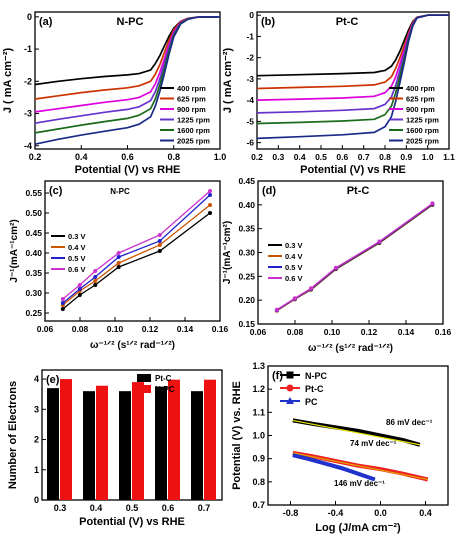 The height and width of the screenshot is (550, 460). What do you see at coordinates (250, 121) in the screenshot?
I see `y-tick-label: -5` at bounding box center [250, 121].